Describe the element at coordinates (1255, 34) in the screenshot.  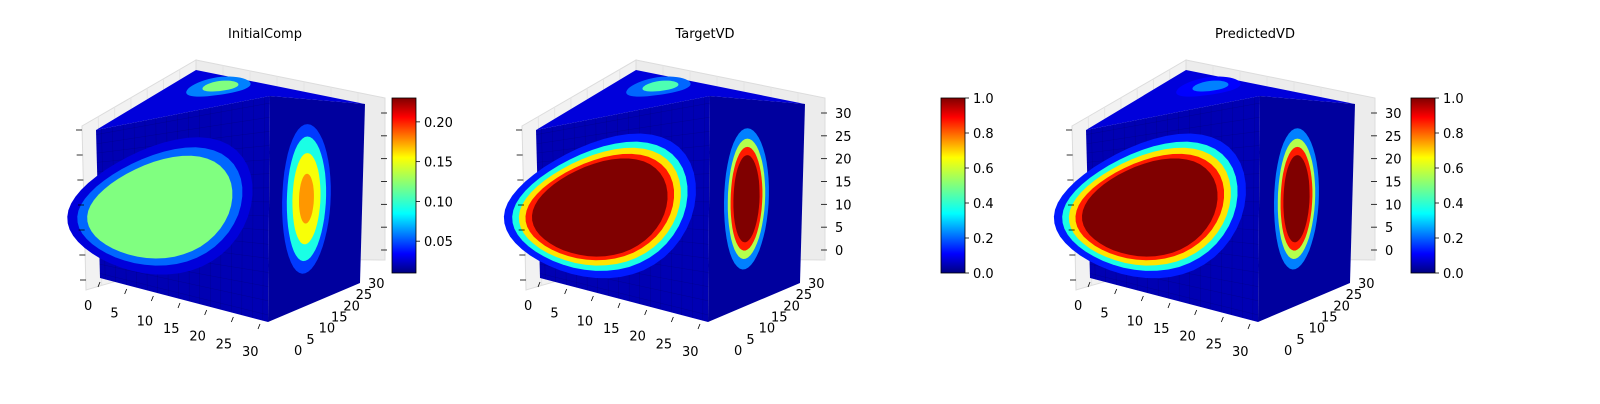
I see `chart-title: PredictedVD` at that location.